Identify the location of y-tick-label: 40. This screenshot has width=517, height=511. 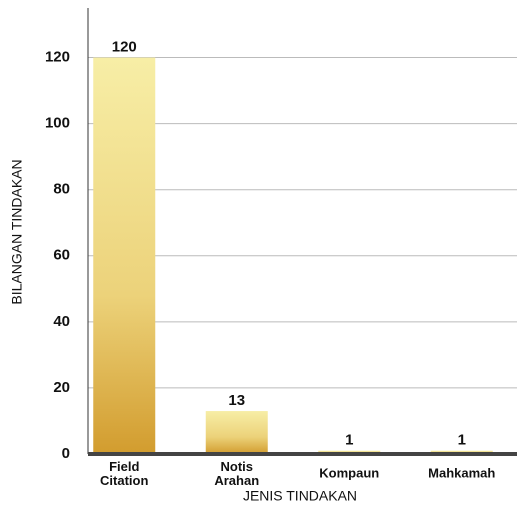
(61, 321).